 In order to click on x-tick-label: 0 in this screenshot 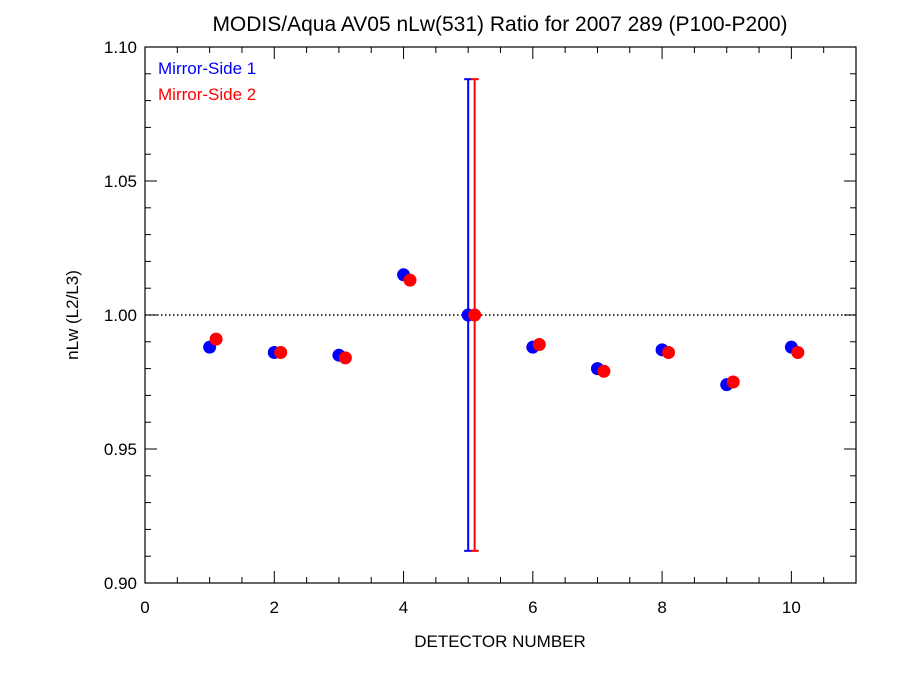, I will do `click(144, 607)`.